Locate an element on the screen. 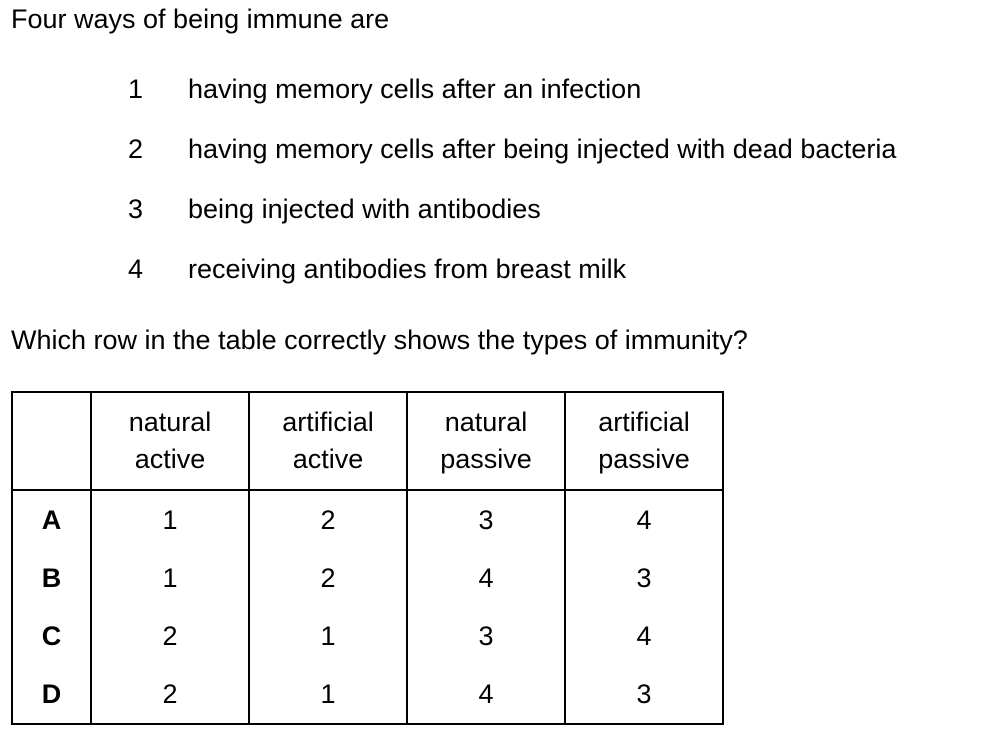  row-key-label: D is located at coordinates (51, 695).